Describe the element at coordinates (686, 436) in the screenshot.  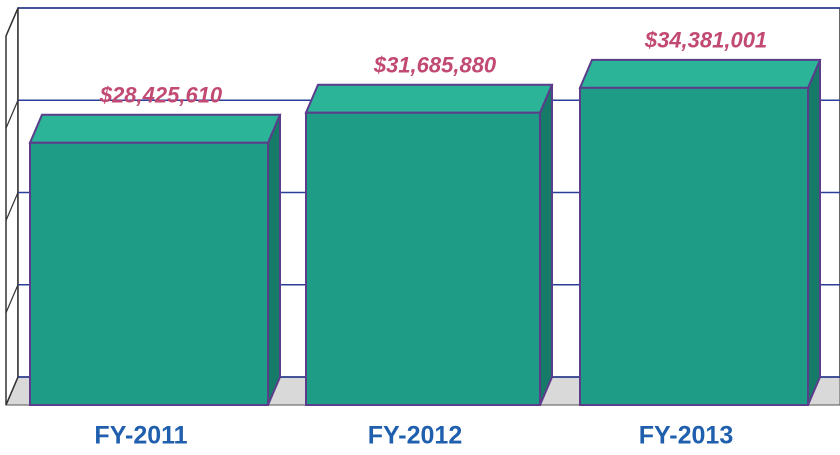
I see `x-tick-label: FY-2013` at that location.